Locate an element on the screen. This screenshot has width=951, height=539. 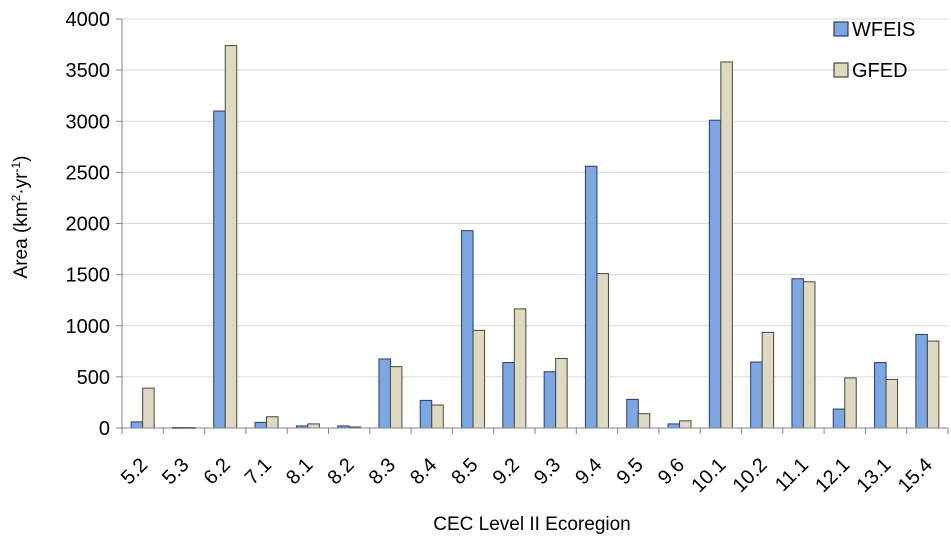
y-axis-title-main: Area (km is located at coordinates (21, 239).